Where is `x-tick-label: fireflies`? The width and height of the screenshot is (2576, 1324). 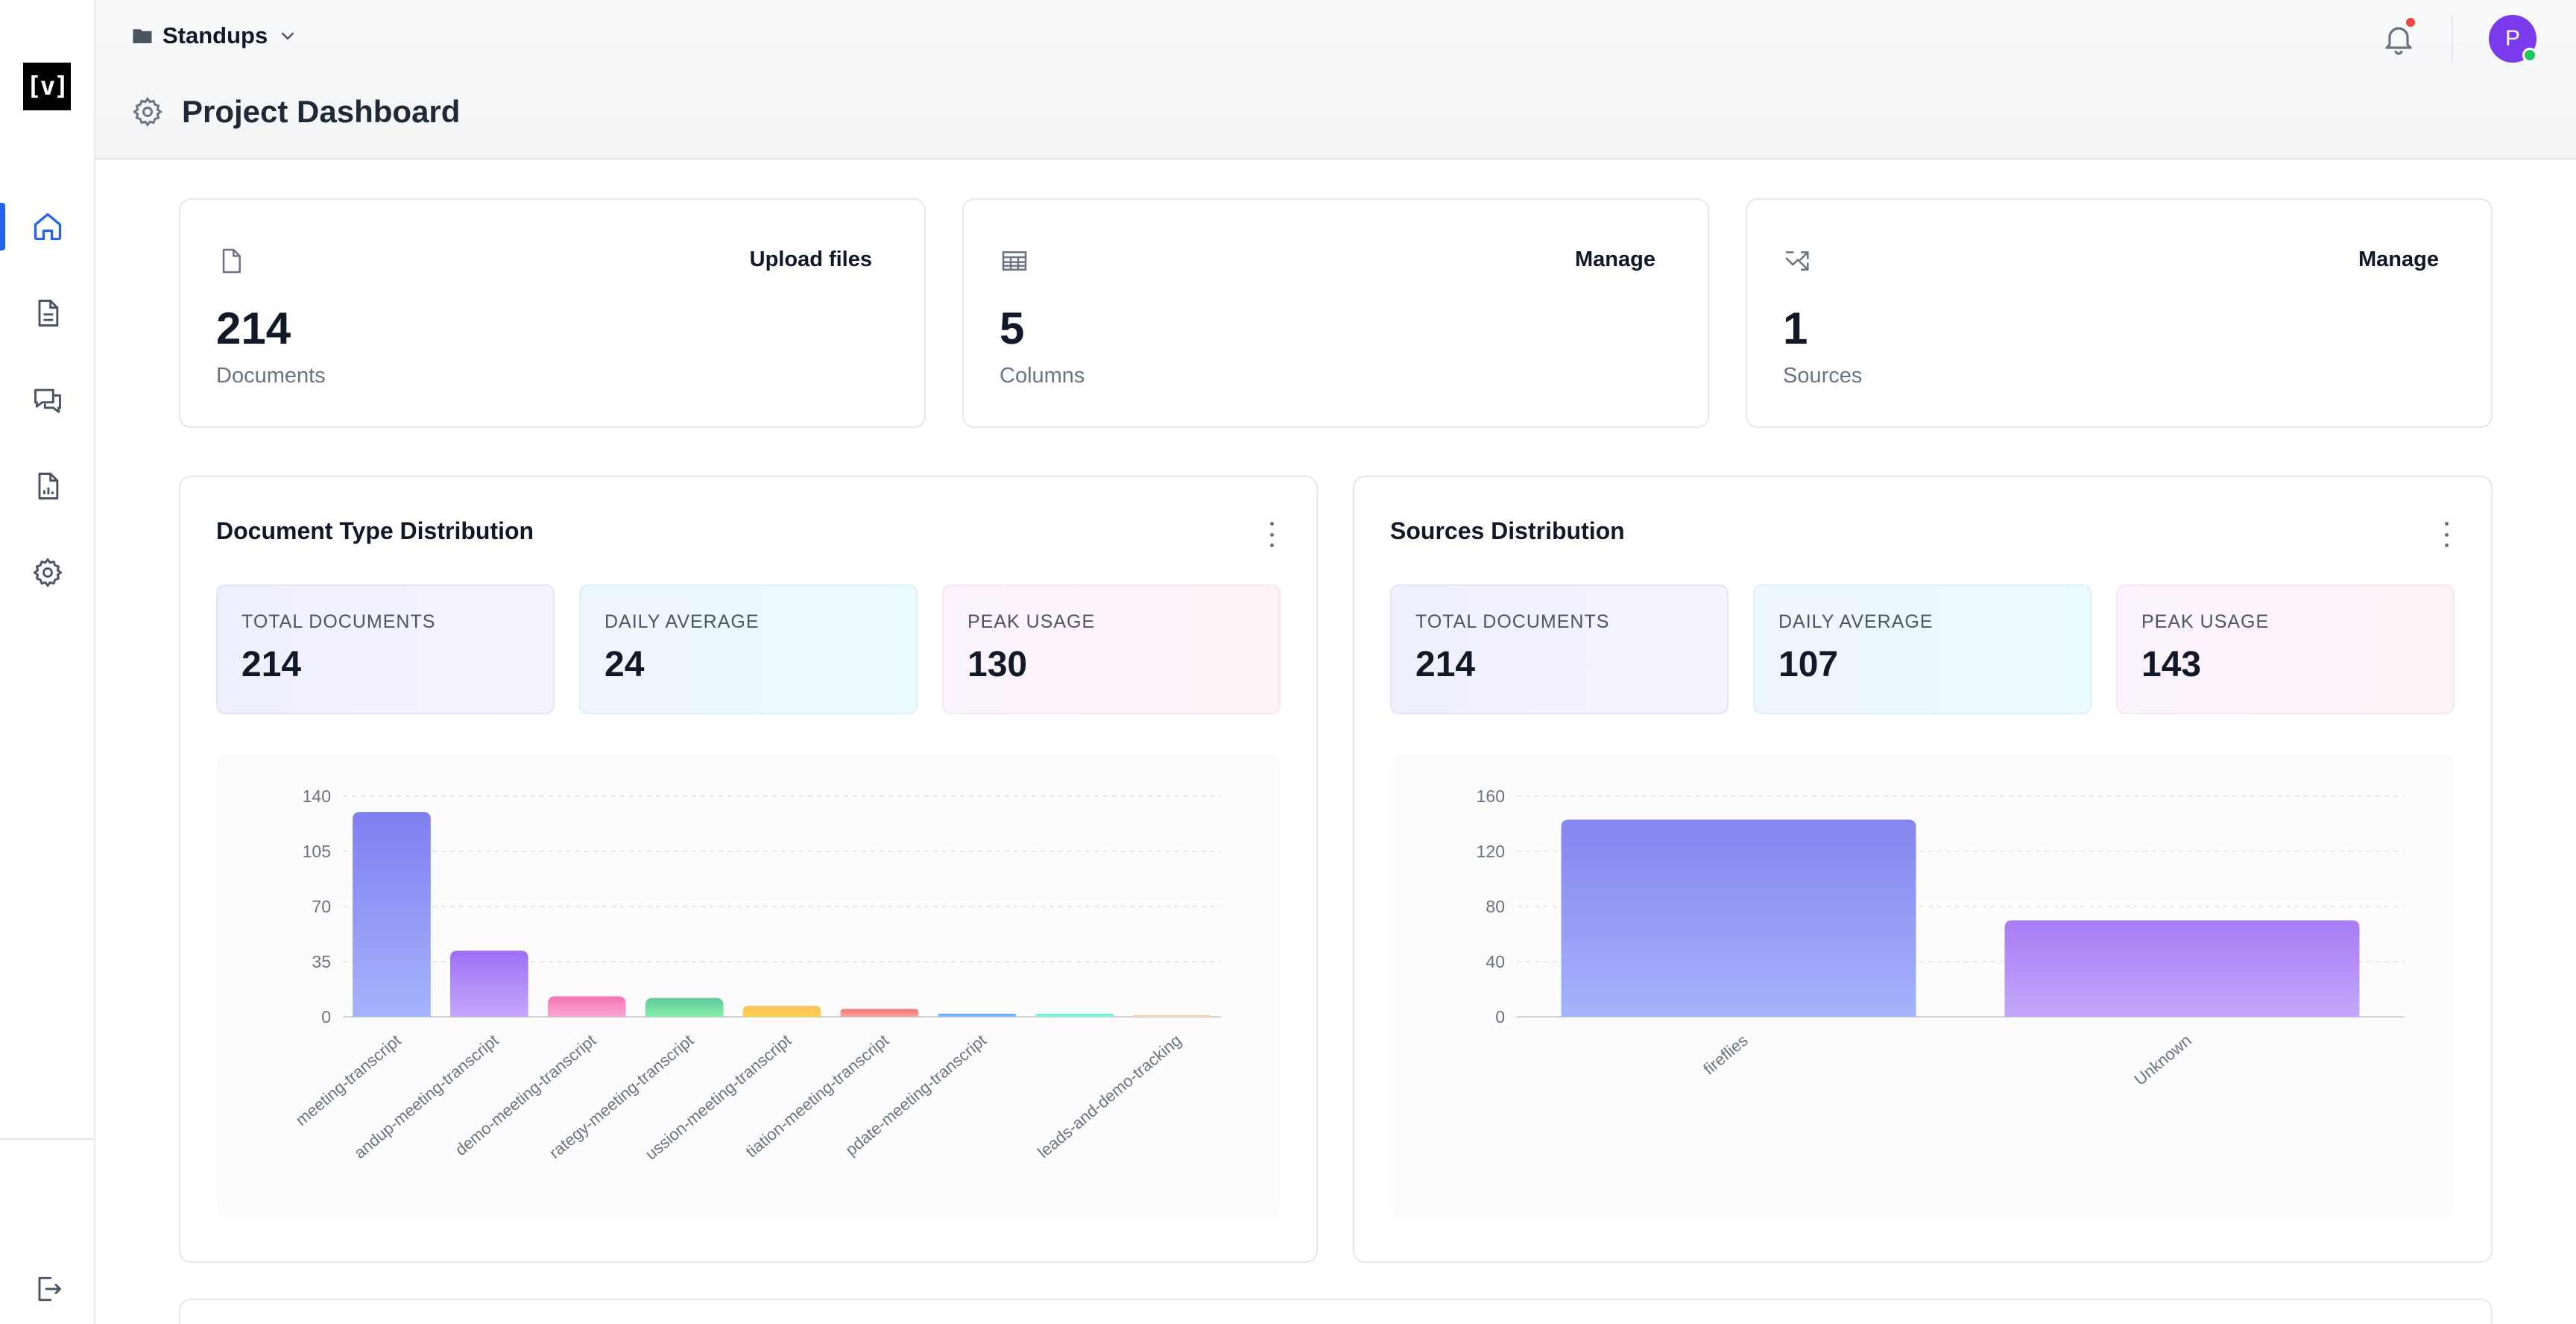
x-tick-label: fireflies is located at coordinates (1725, 1055).